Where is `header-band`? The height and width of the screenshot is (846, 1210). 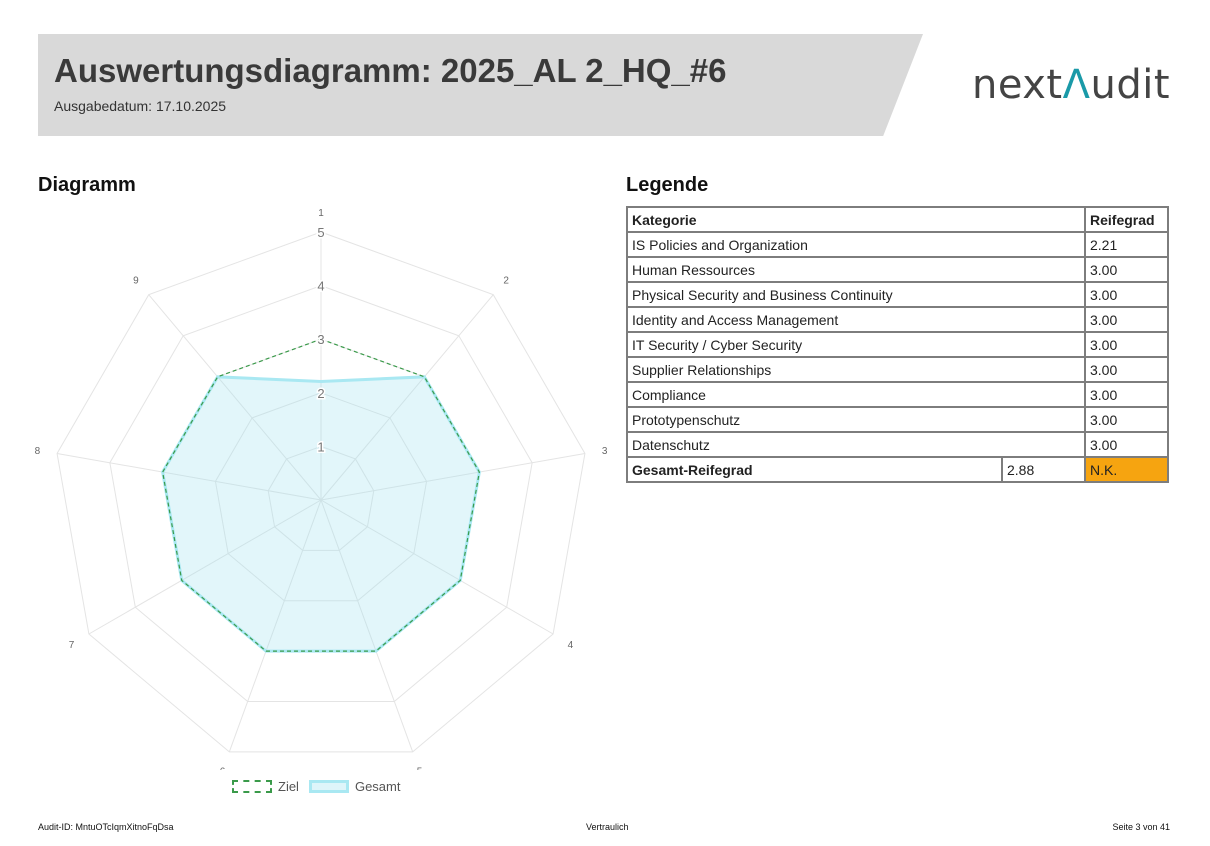
header-band is located at coordinates (480, 85).